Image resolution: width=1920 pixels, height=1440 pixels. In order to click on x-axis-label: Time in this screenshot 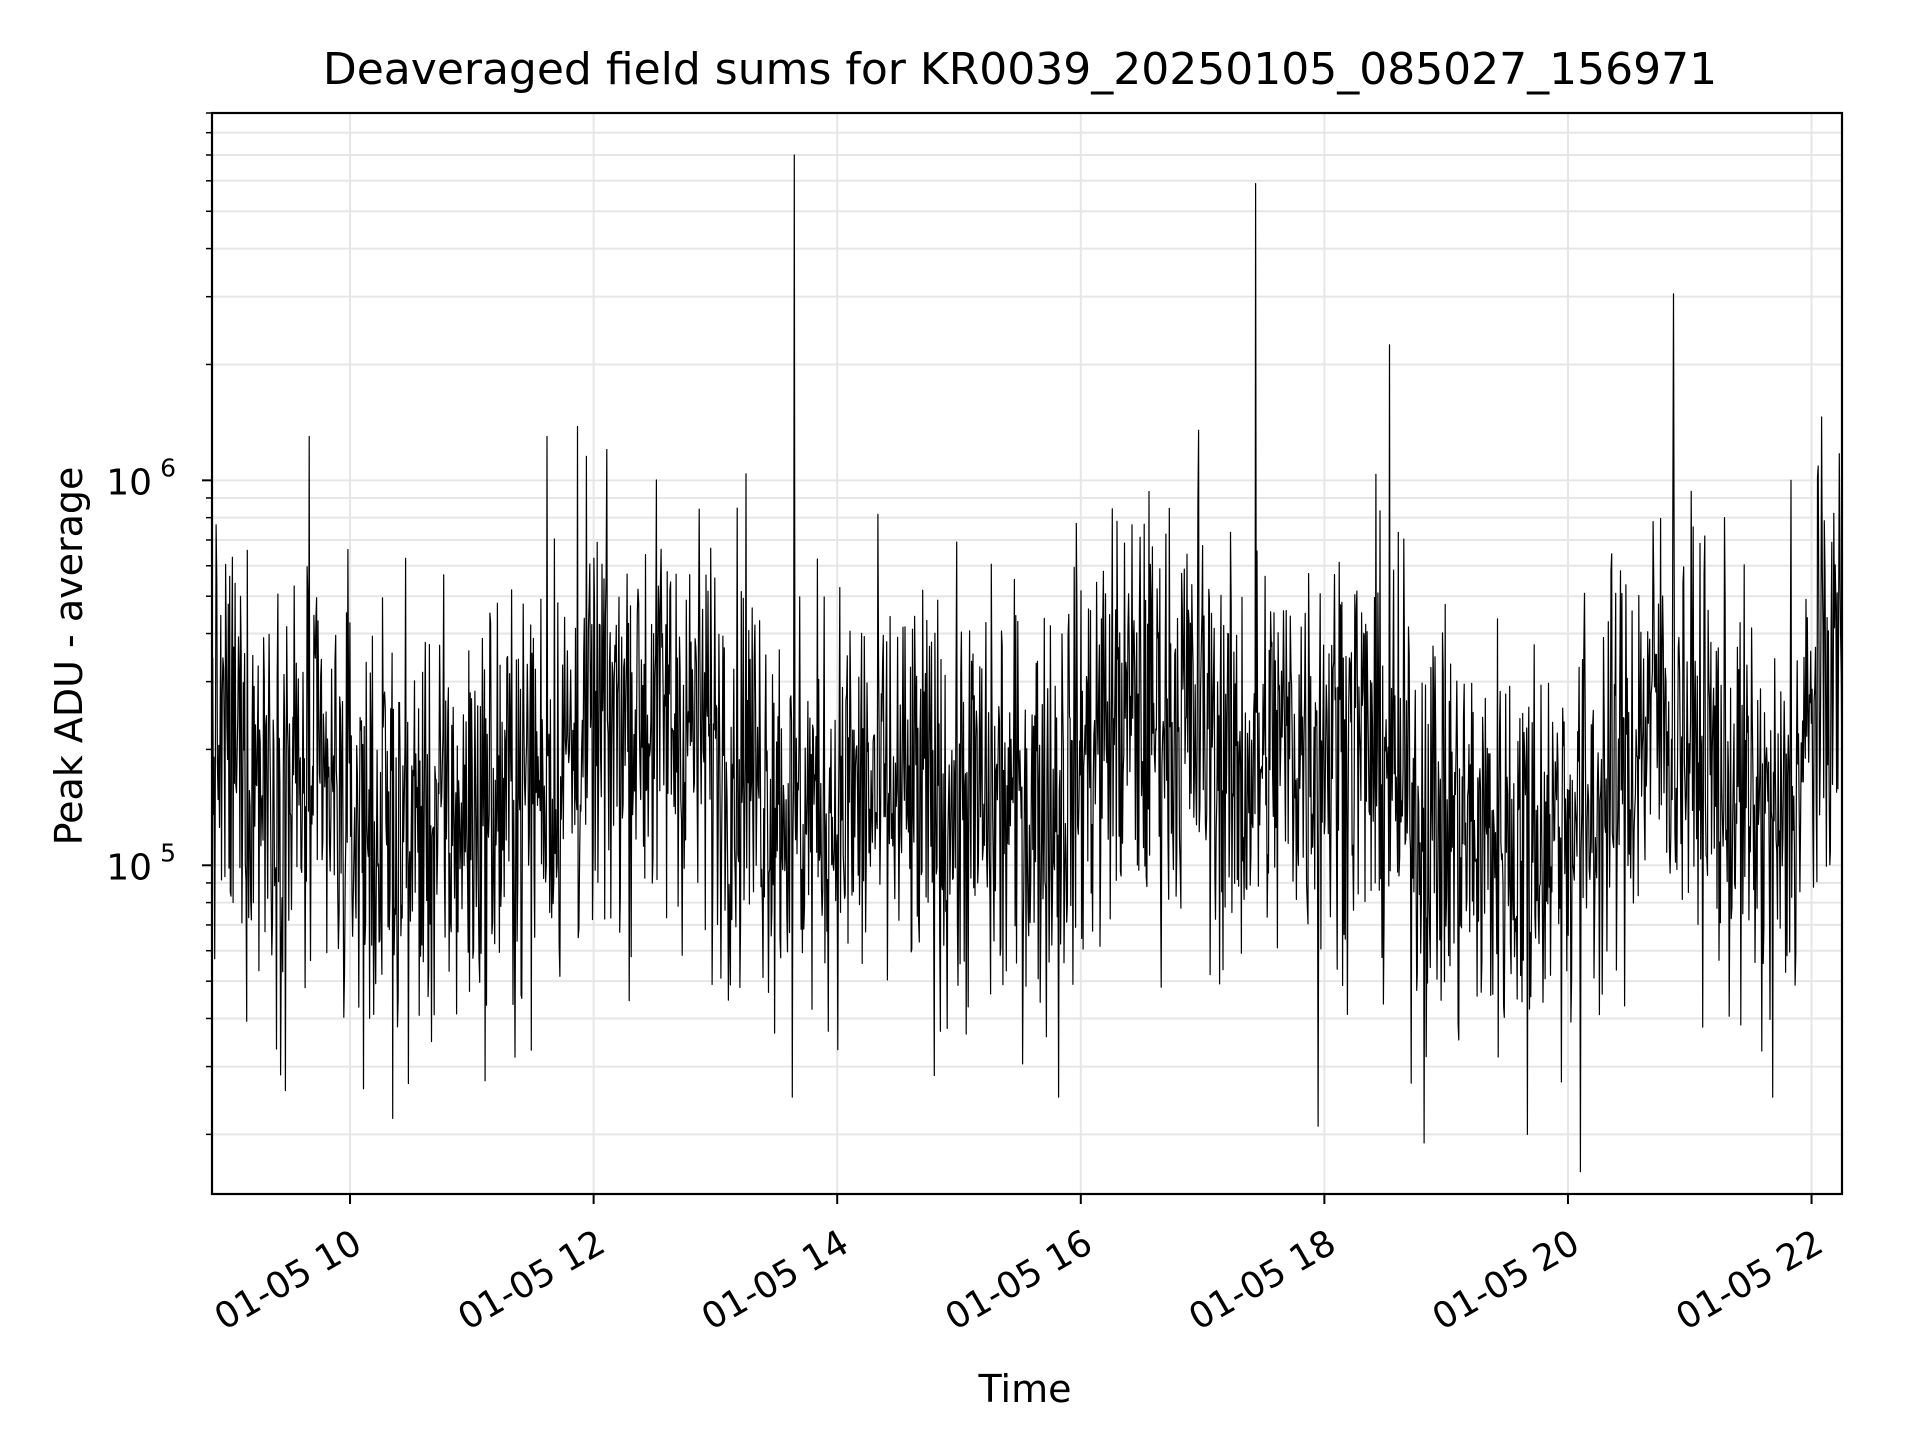, I will do `click(1025, 1389)`.